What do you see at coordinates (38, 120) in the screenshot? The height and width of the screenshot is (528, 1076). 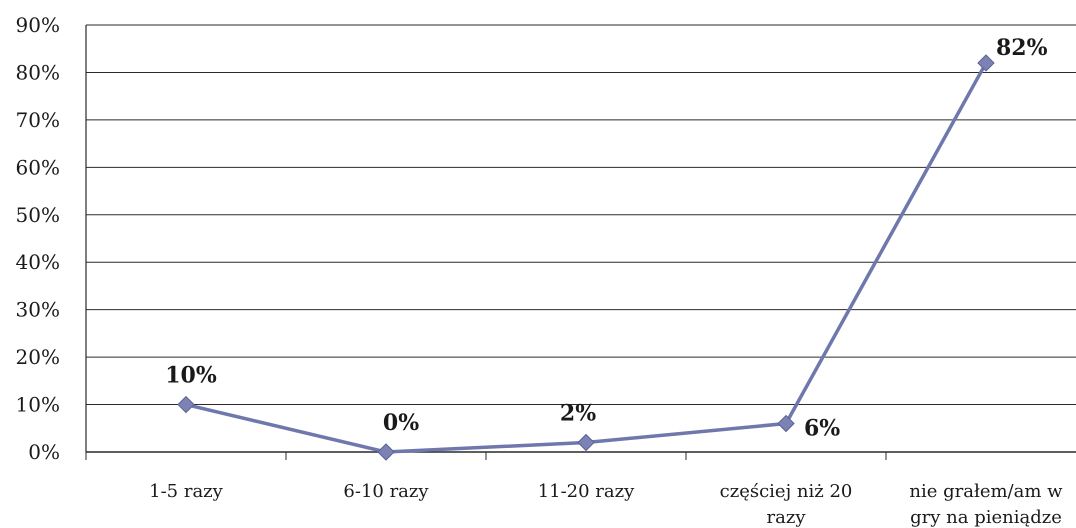 I see `y-tick-label: 70%` at bounding box center [38, 120].